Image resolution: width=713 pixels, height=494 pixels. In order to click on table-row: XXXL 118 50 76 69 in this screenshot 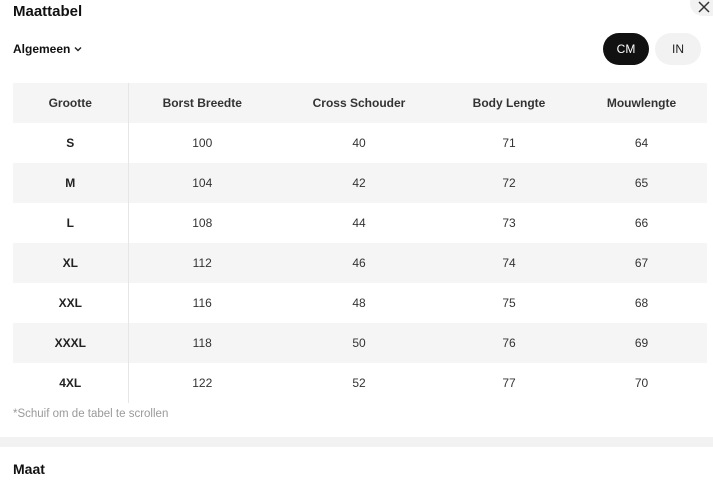, I will do `click(360, 343)`.